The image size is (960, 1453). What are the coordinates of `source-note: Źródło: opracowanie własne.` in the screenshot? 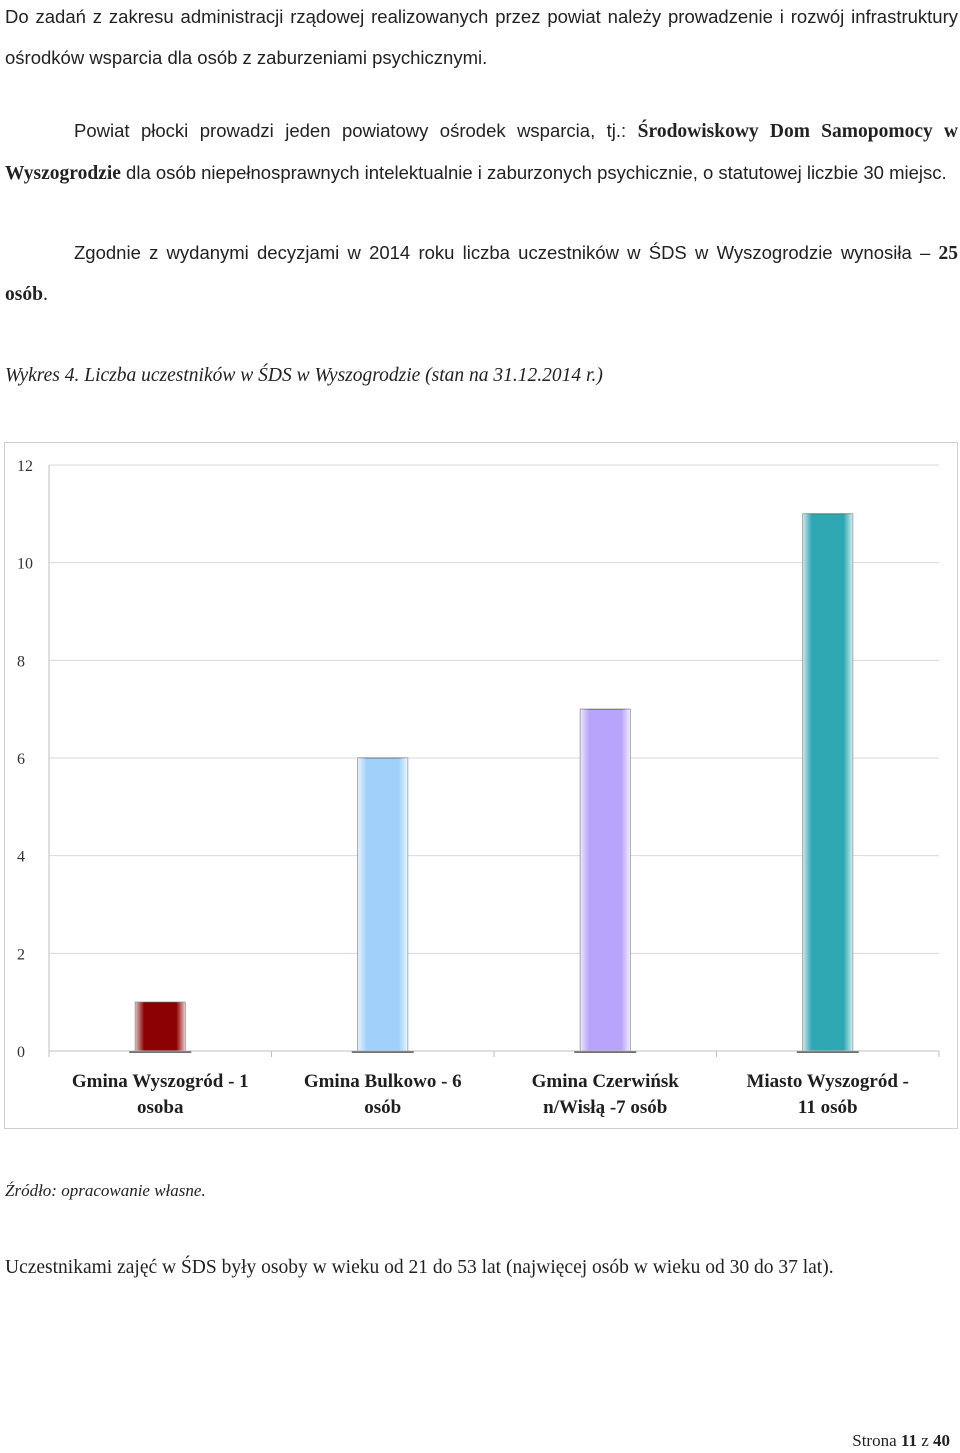 It's located at (105, 1190).